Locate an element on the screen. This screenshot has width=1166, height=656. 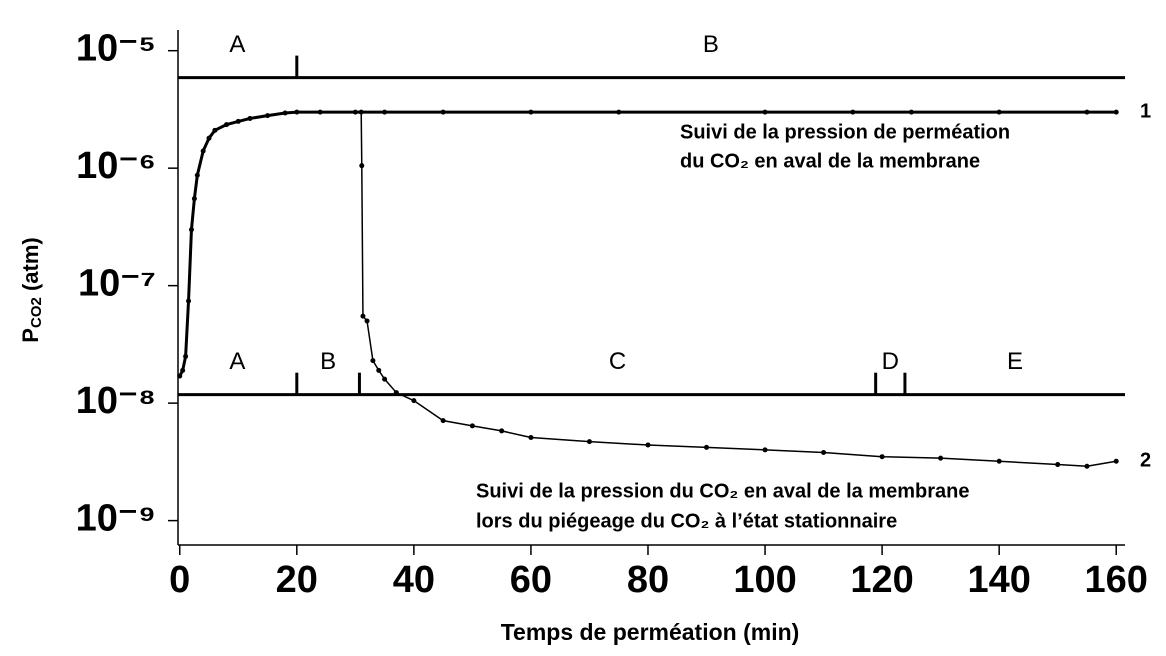
x-tick-label: 120 is located at coordinates (881, 580).